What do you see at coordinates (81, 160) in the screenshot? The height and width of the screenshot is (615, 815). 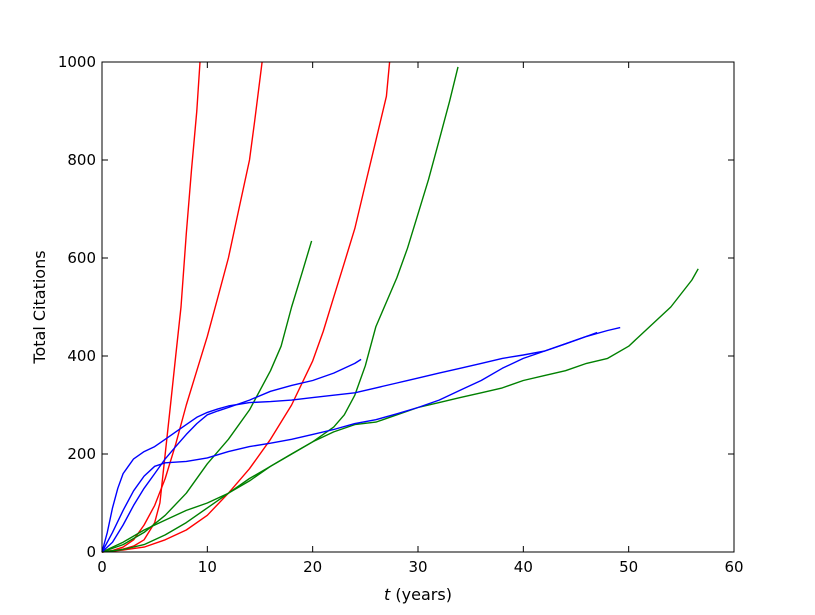 I see `y-tick-label: 800` at bounding box center [81, 160].